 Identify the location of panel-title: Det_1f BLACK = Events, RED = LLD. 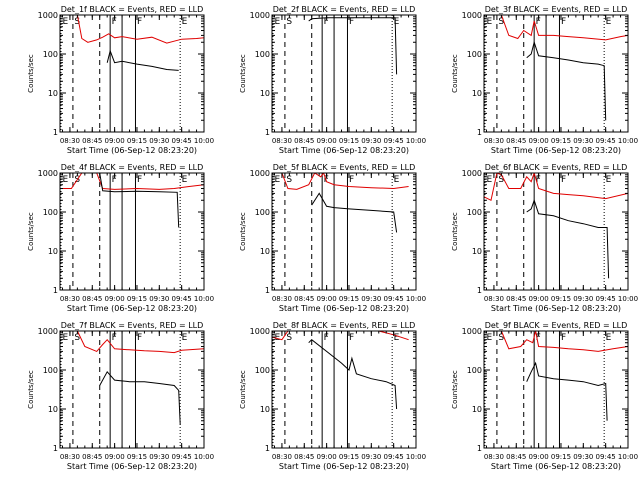
(132, 9).